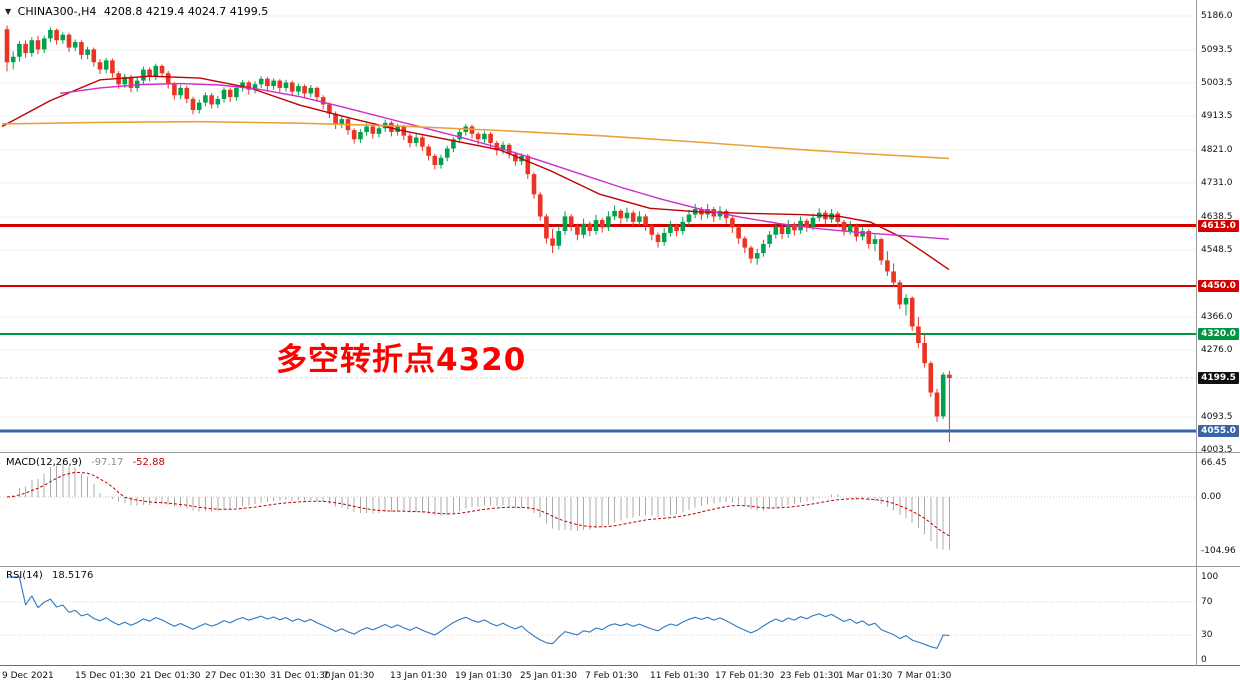  I want to click on rsi-scale-label: 100, so click(1210, 577).